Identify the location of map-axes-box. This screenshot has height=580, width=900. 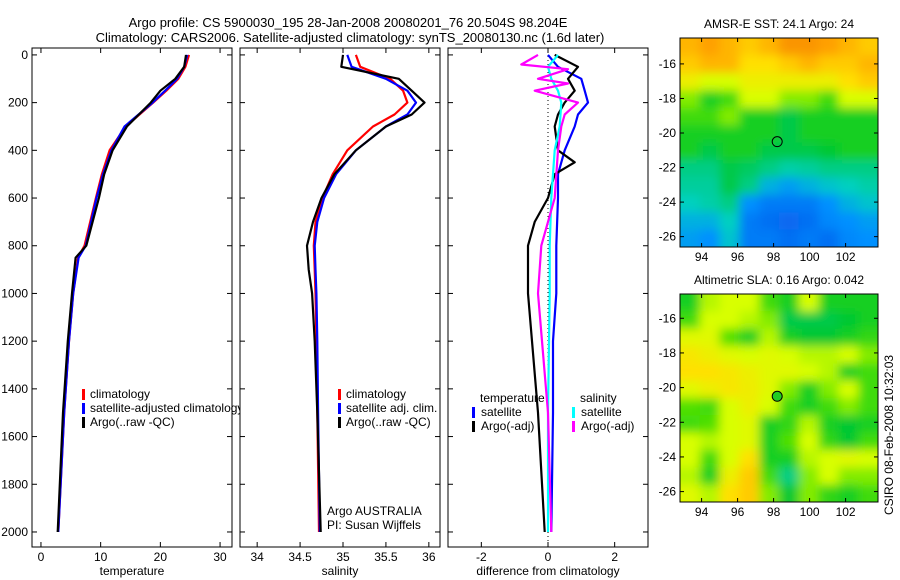
(779, 142).